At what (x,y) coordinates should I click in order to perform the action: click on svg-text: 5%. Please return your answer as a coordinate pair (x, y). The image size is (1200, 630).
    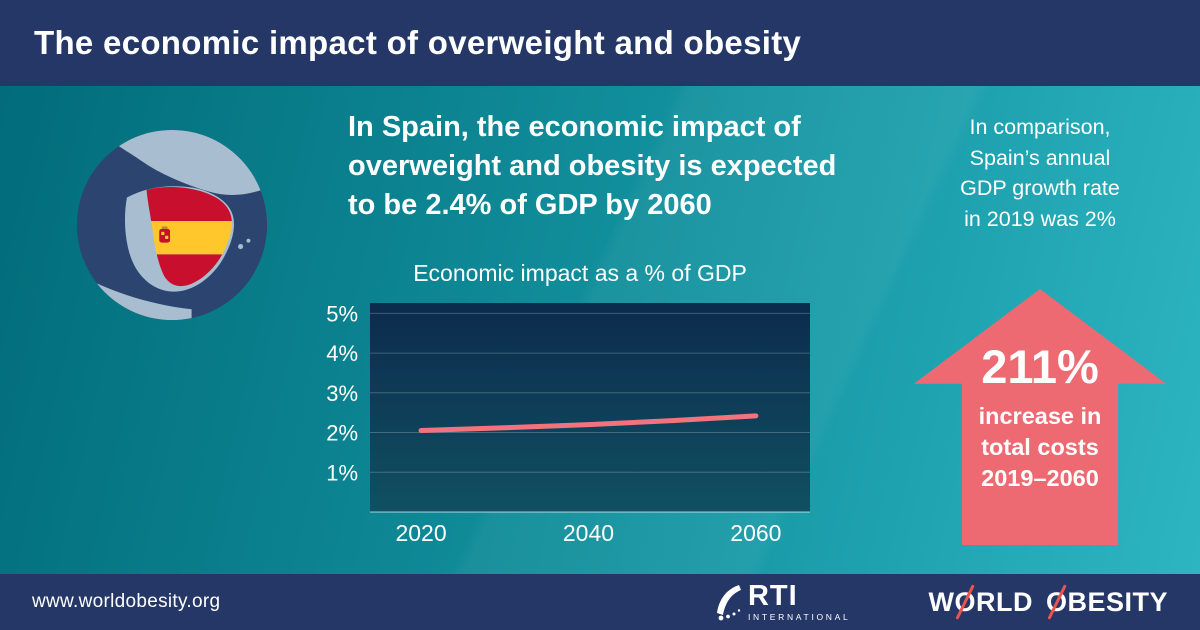
    Looking at the image, I should click on (342, 313).